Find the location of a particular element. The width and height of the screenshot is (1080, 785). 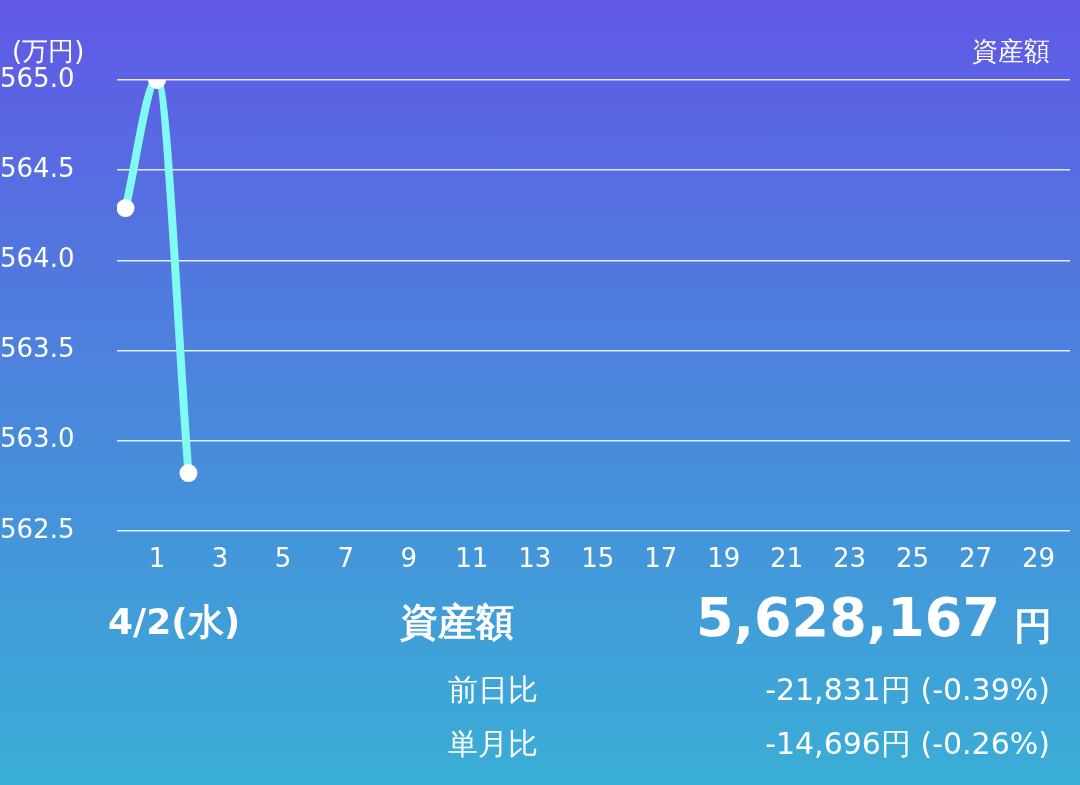

text: -21,831円 (-0.39%) is located at coordinates (907, 690).